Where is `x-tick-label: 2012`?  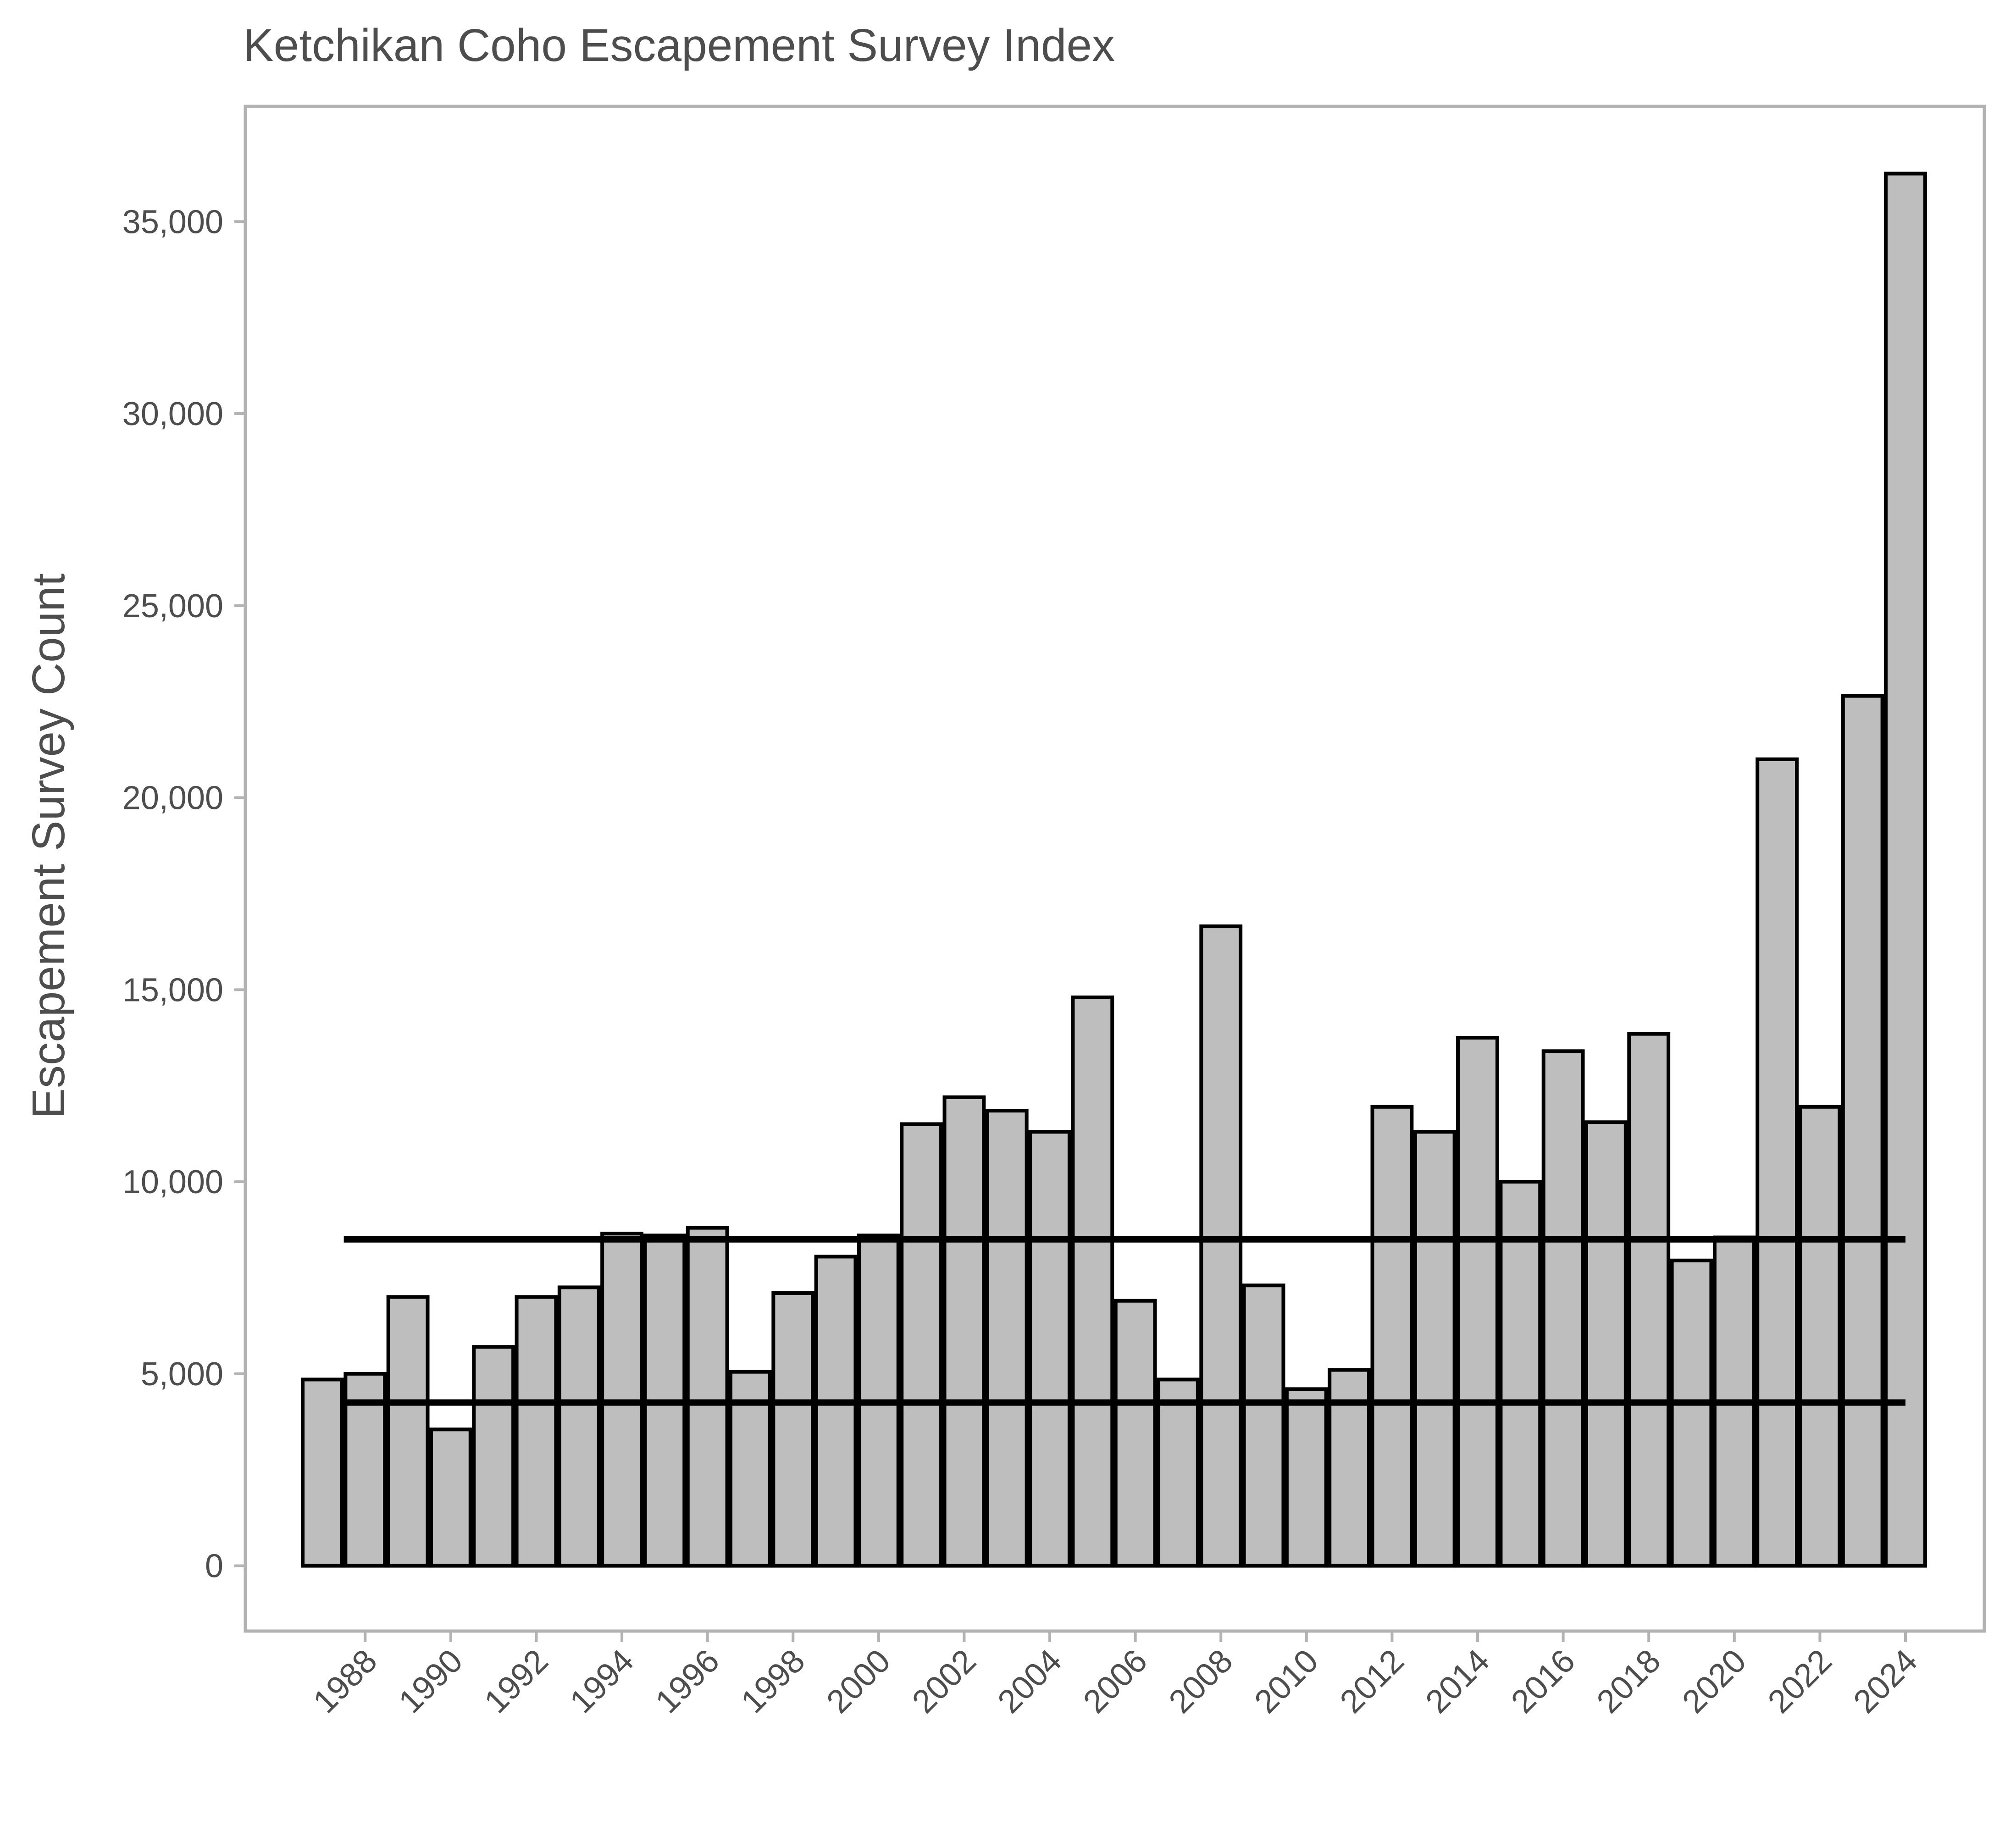
x-tick-label: 2012 is located at coordinates (1372, 1681).